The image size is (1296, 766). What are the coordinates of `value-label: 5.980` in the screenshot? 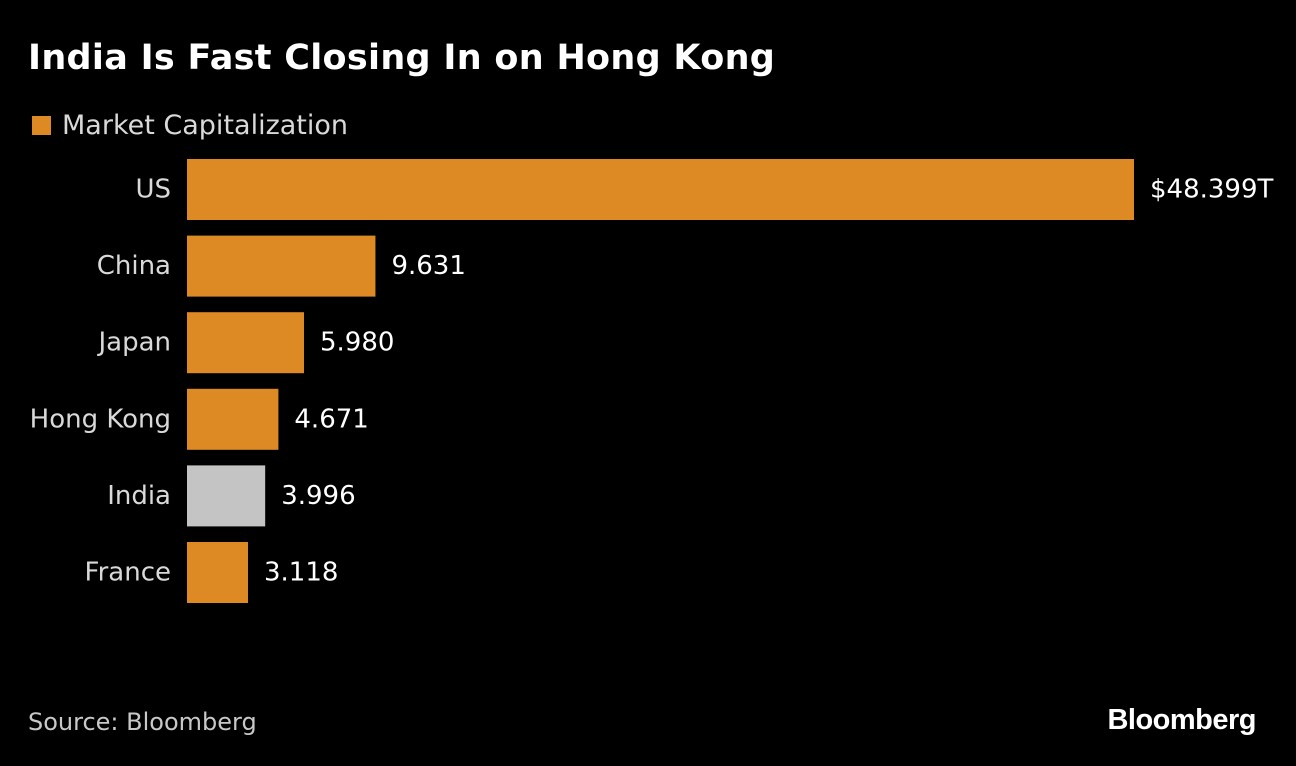 It's located at (357, 343).